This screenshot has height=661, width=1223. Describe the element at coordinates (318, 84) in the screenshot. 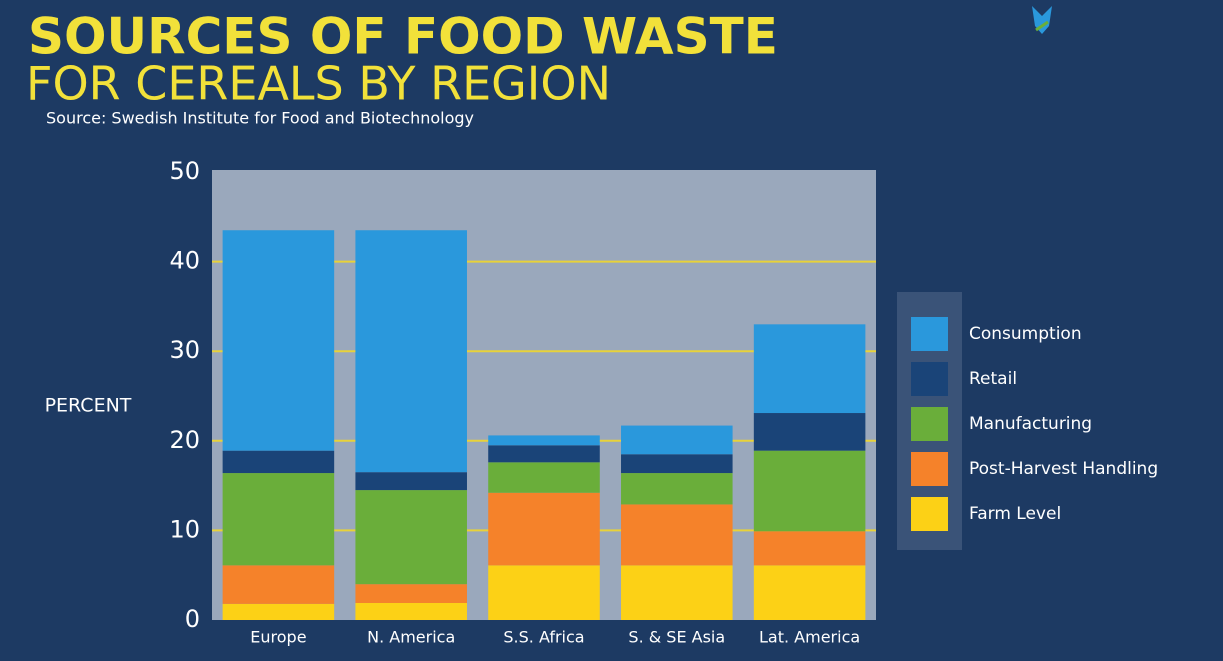

I see `chart-subtitle: FOR CEREALS BY REGION` at that location.